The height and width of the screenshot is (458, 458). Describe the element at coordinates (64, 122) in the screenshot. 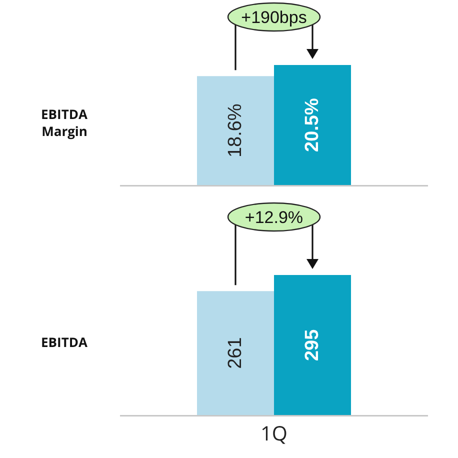

I see `y-axis-title: EBITDA Margin` at that location.